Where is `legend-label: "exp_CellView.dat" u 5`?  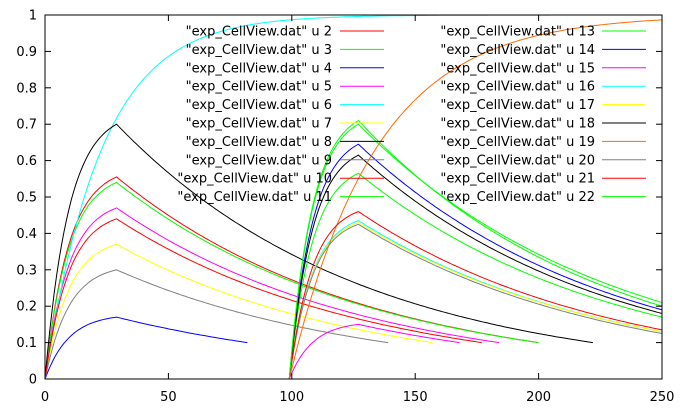
legend-label: "exp_CellView.dat" u 5 is located at coordinates (259, 87).